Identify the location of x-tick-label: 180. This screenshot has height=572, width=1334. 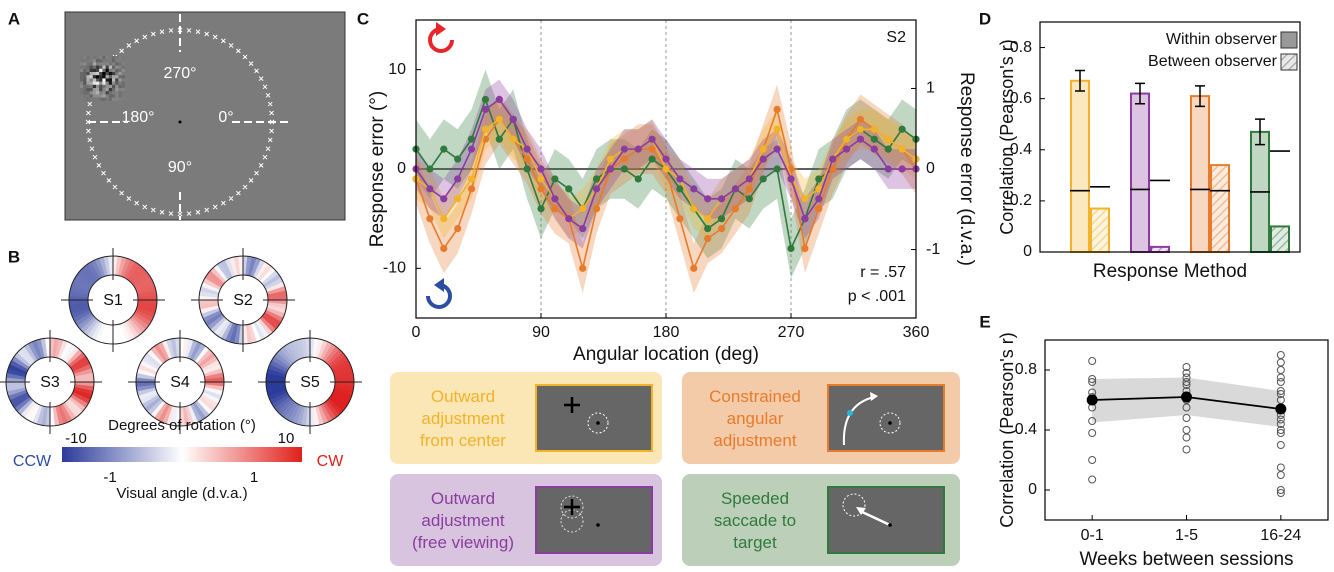
(666, 332).